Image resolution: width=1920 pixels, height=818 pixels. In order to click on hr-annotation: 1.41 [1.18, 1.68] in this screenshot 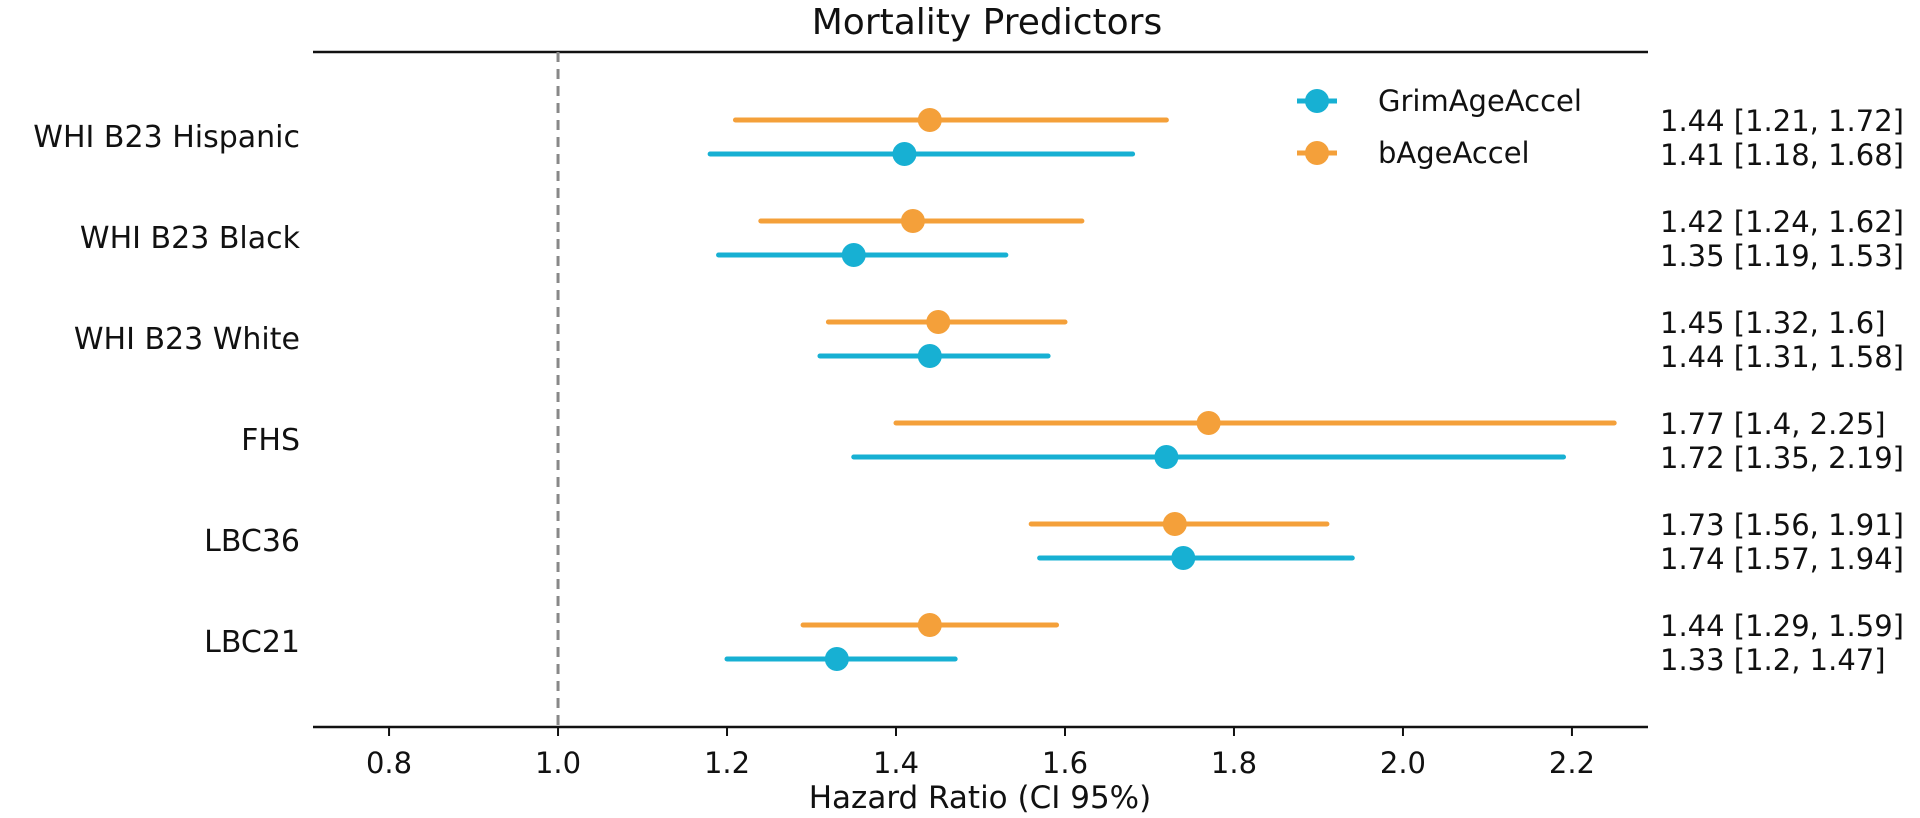, I will do `click(1782, 155)`.